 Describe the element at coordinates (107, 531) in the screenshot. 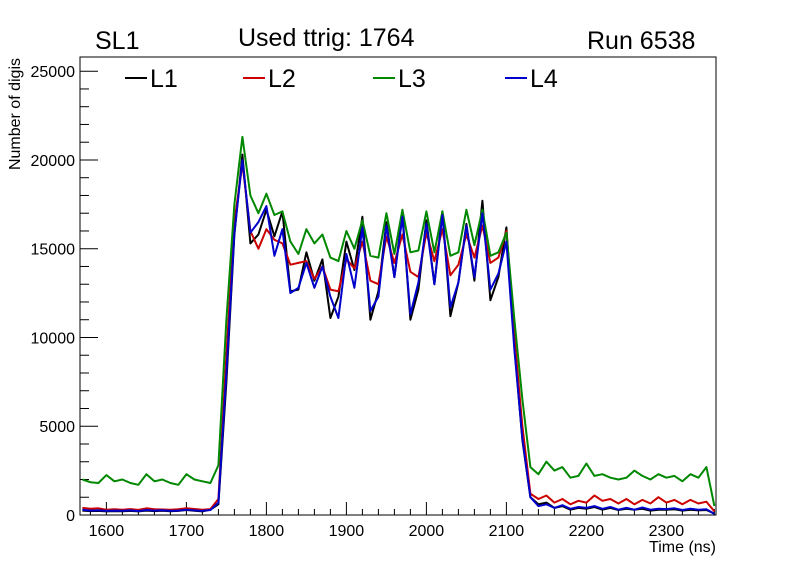

I see `x-tick-label: 1600` at that location.